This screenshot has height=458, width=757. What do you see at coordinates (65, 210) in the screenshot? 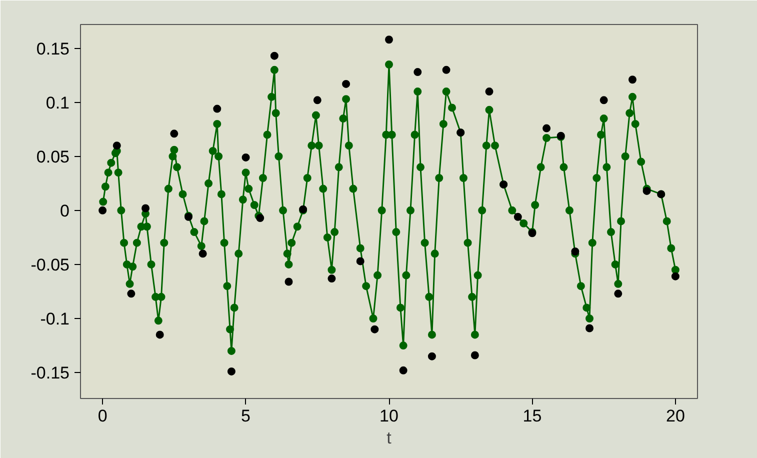
I see `y-tick-label: 0` at bounding box center [65, 210].